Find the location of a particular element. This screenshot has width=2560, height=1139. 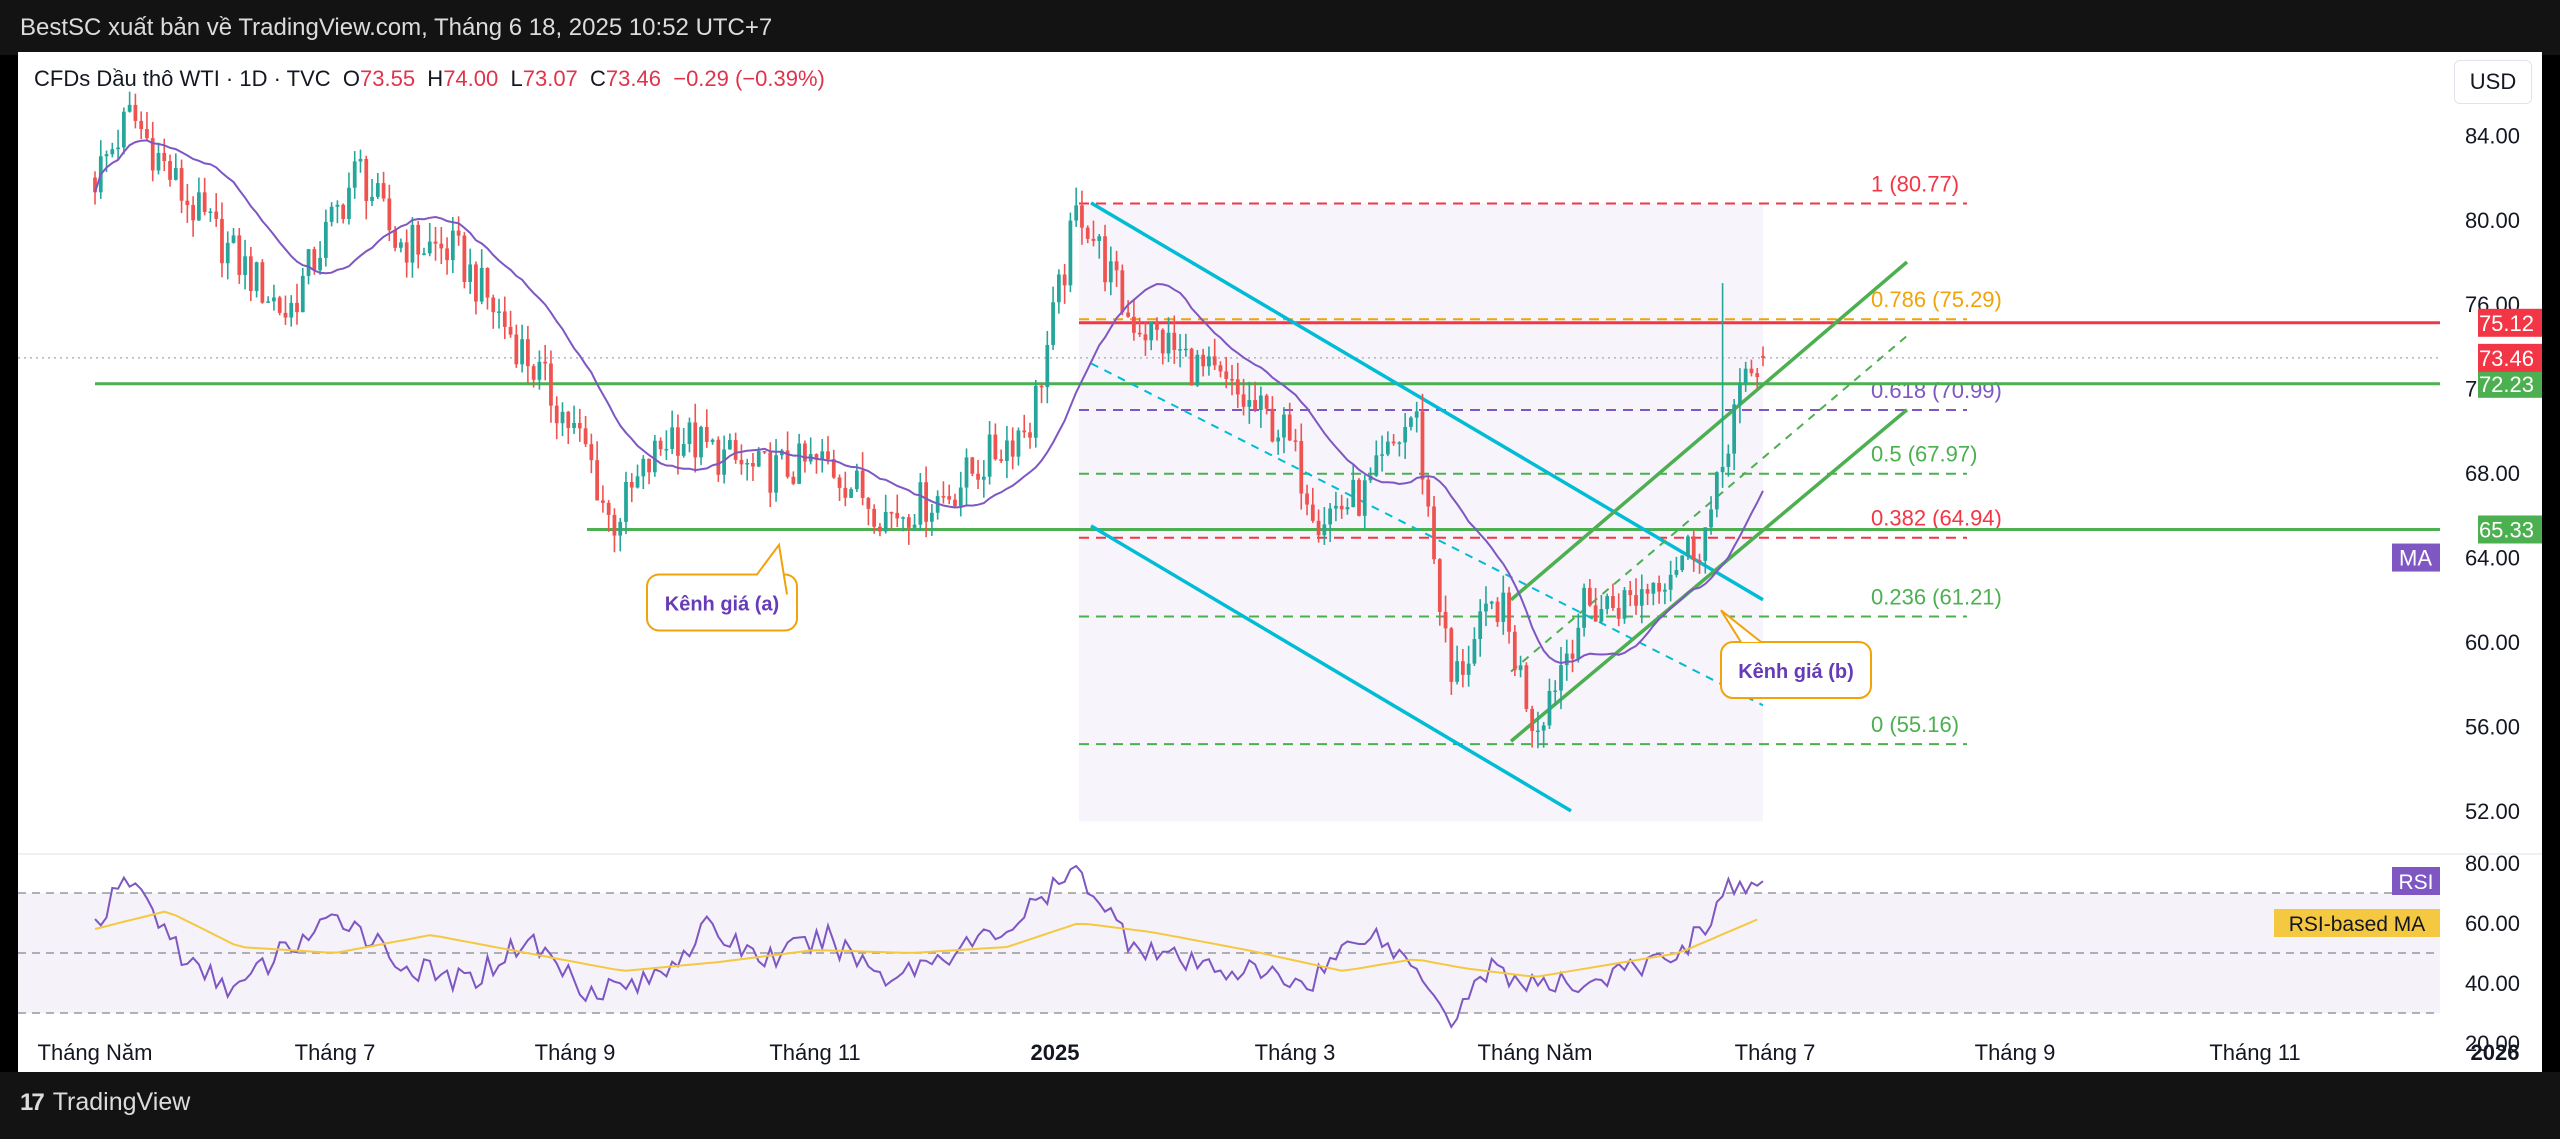

tradingview-brand: 17 TradingView is located at coordinates (105, 1102).